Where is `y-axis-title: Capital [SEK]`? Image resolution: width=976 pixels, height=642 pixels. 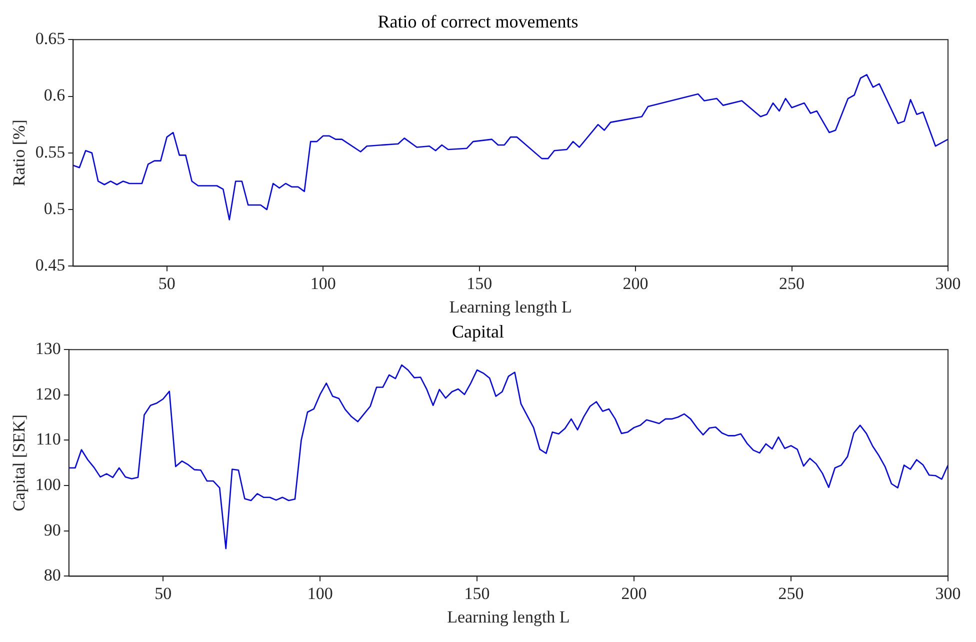 y-axis-title: Capital [SEK] is located at coordinates (19, 463).